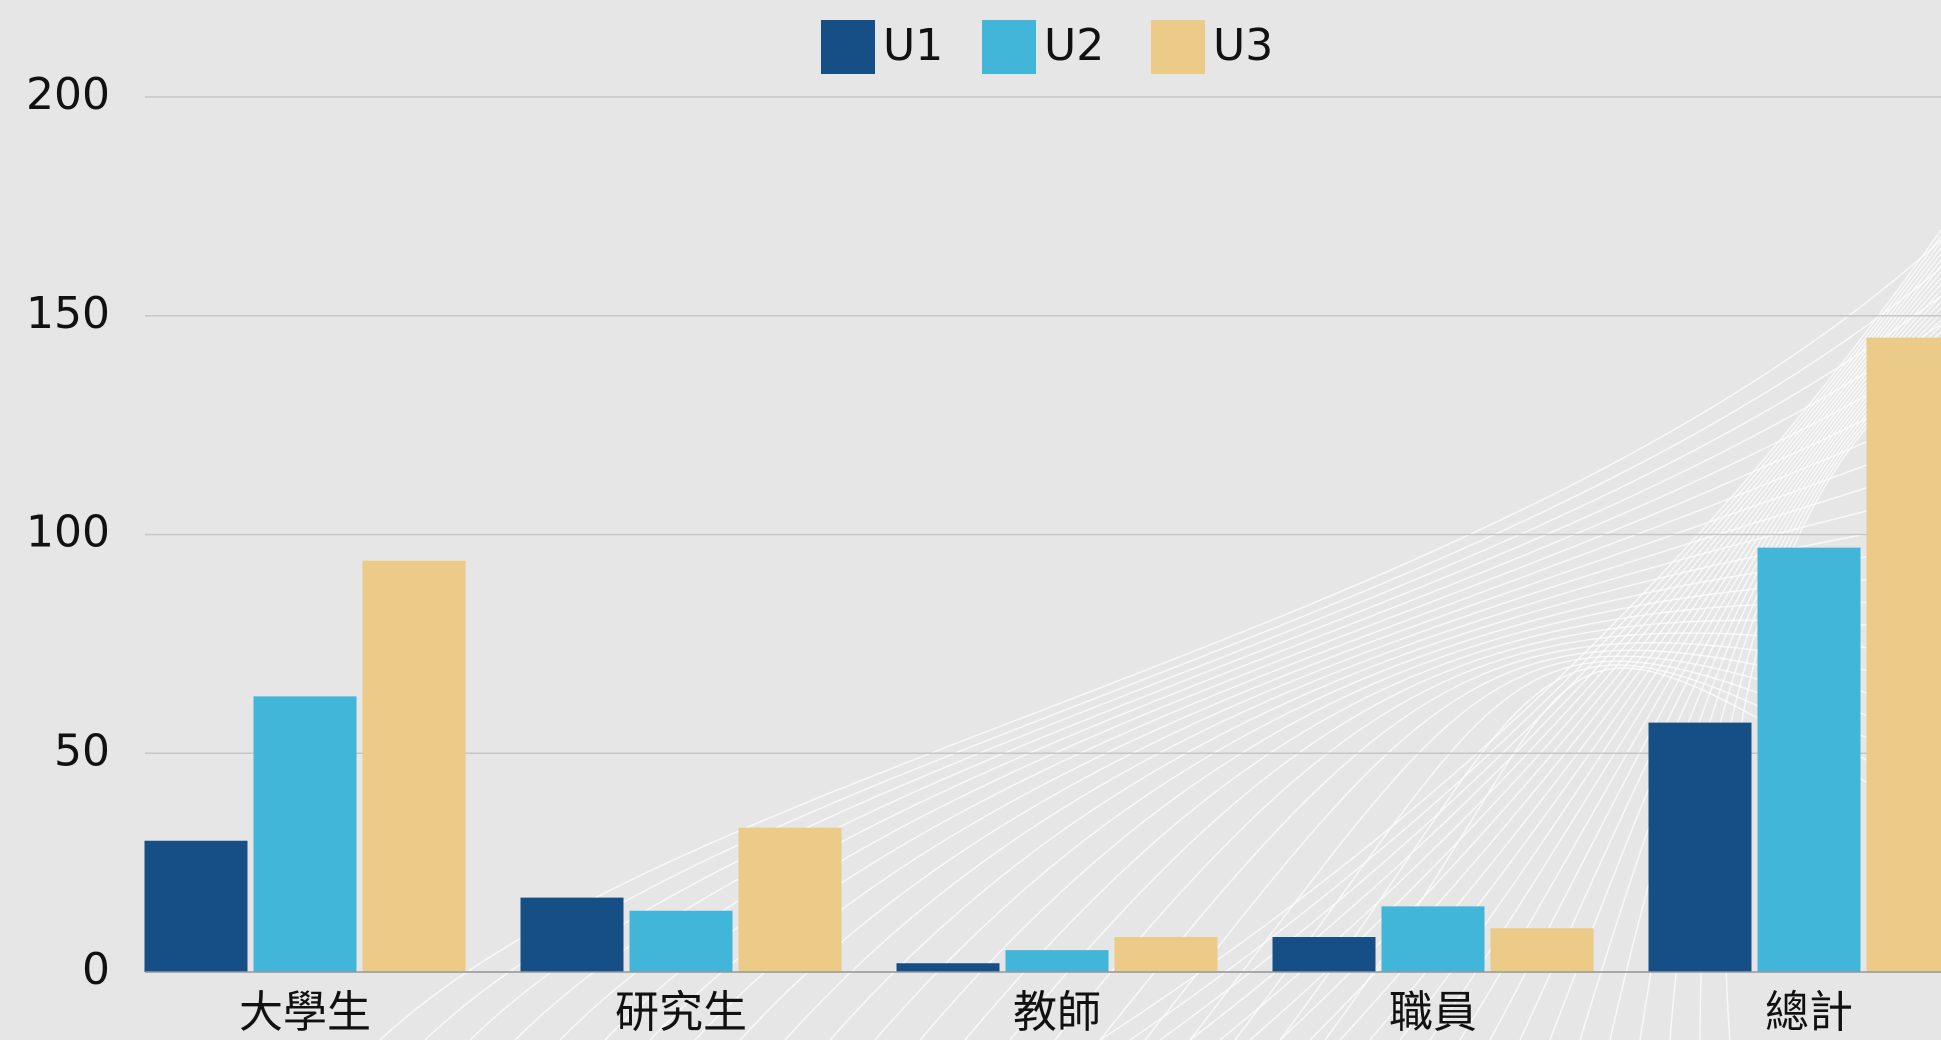 The height and width of the screenshot is (1040, 1941). Describe the element at coordinates (1057, 1012) in the screenshot. I see `x-tick-label: 教師` at that location.